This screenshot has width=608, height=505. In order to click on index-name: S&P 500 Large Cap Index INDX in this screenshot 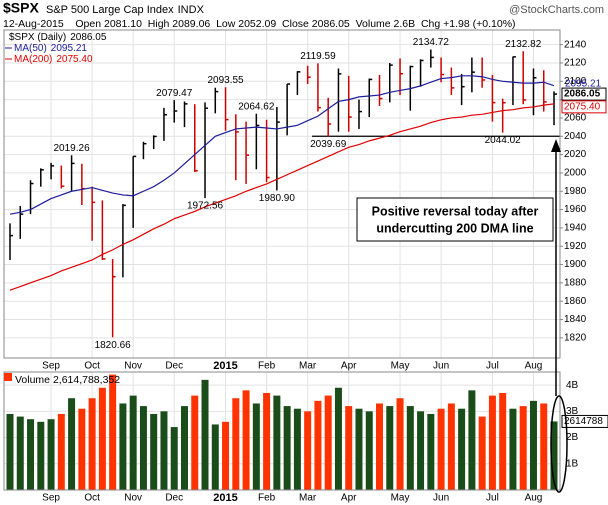, I will do `click(125, 10)`.